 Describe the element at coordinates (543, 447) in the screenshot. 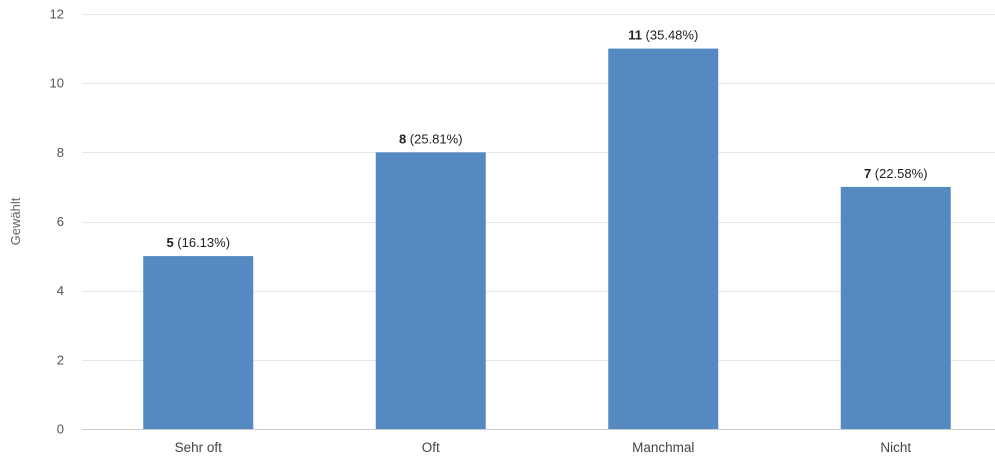

I see `x-axis-categories: Sehr oft Oft Manchmal Nicht` at that location.